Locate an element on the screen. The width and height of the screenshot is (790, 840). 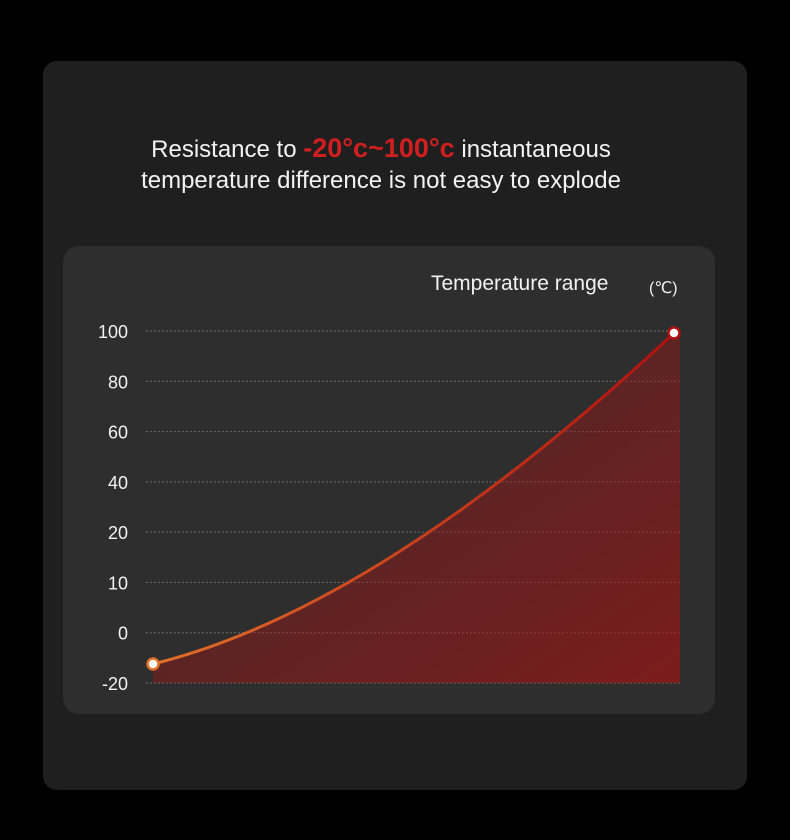
y-tick-label: 0 is located at coordinates (123, 634).